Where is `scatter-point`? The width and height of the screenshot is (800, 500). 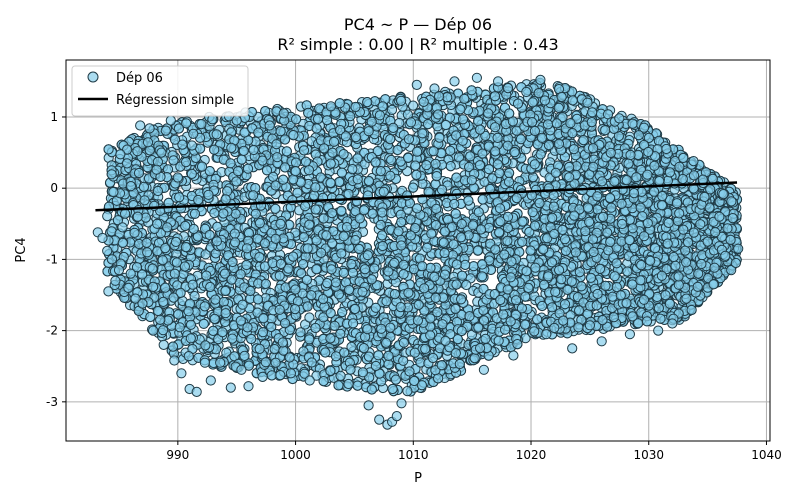
scatter-point is located at coordinates (413, 105).